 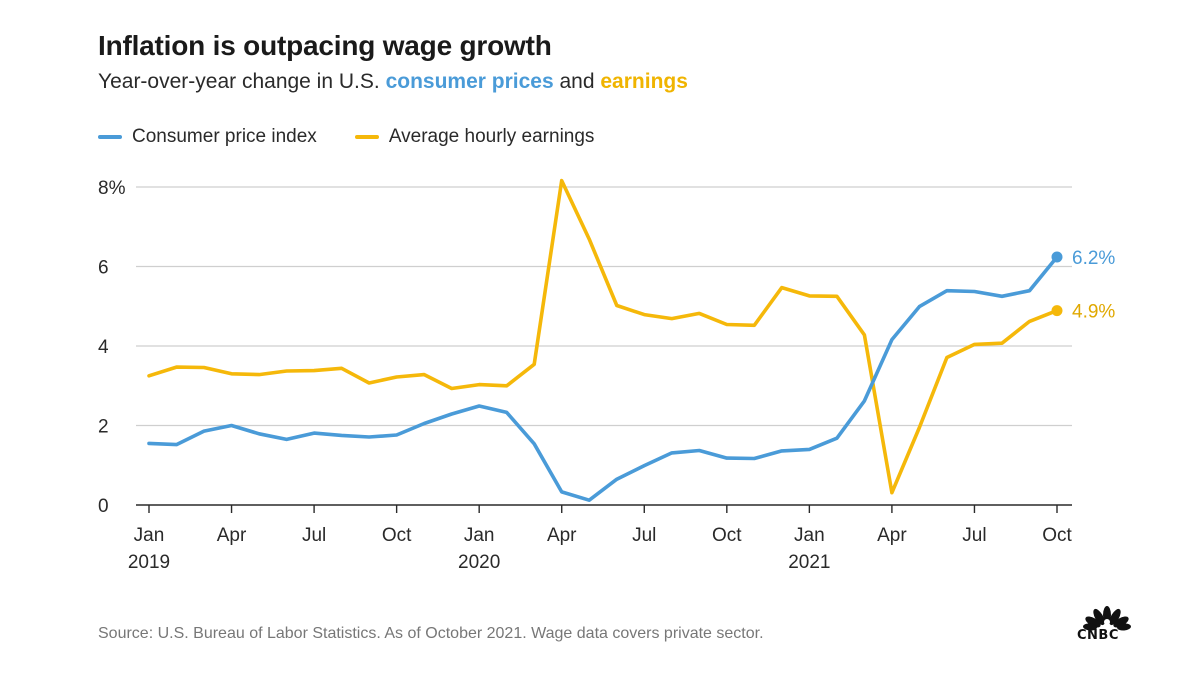 I want to click on end-label-earnings: 4.9%, so click(x=1093, y=312).